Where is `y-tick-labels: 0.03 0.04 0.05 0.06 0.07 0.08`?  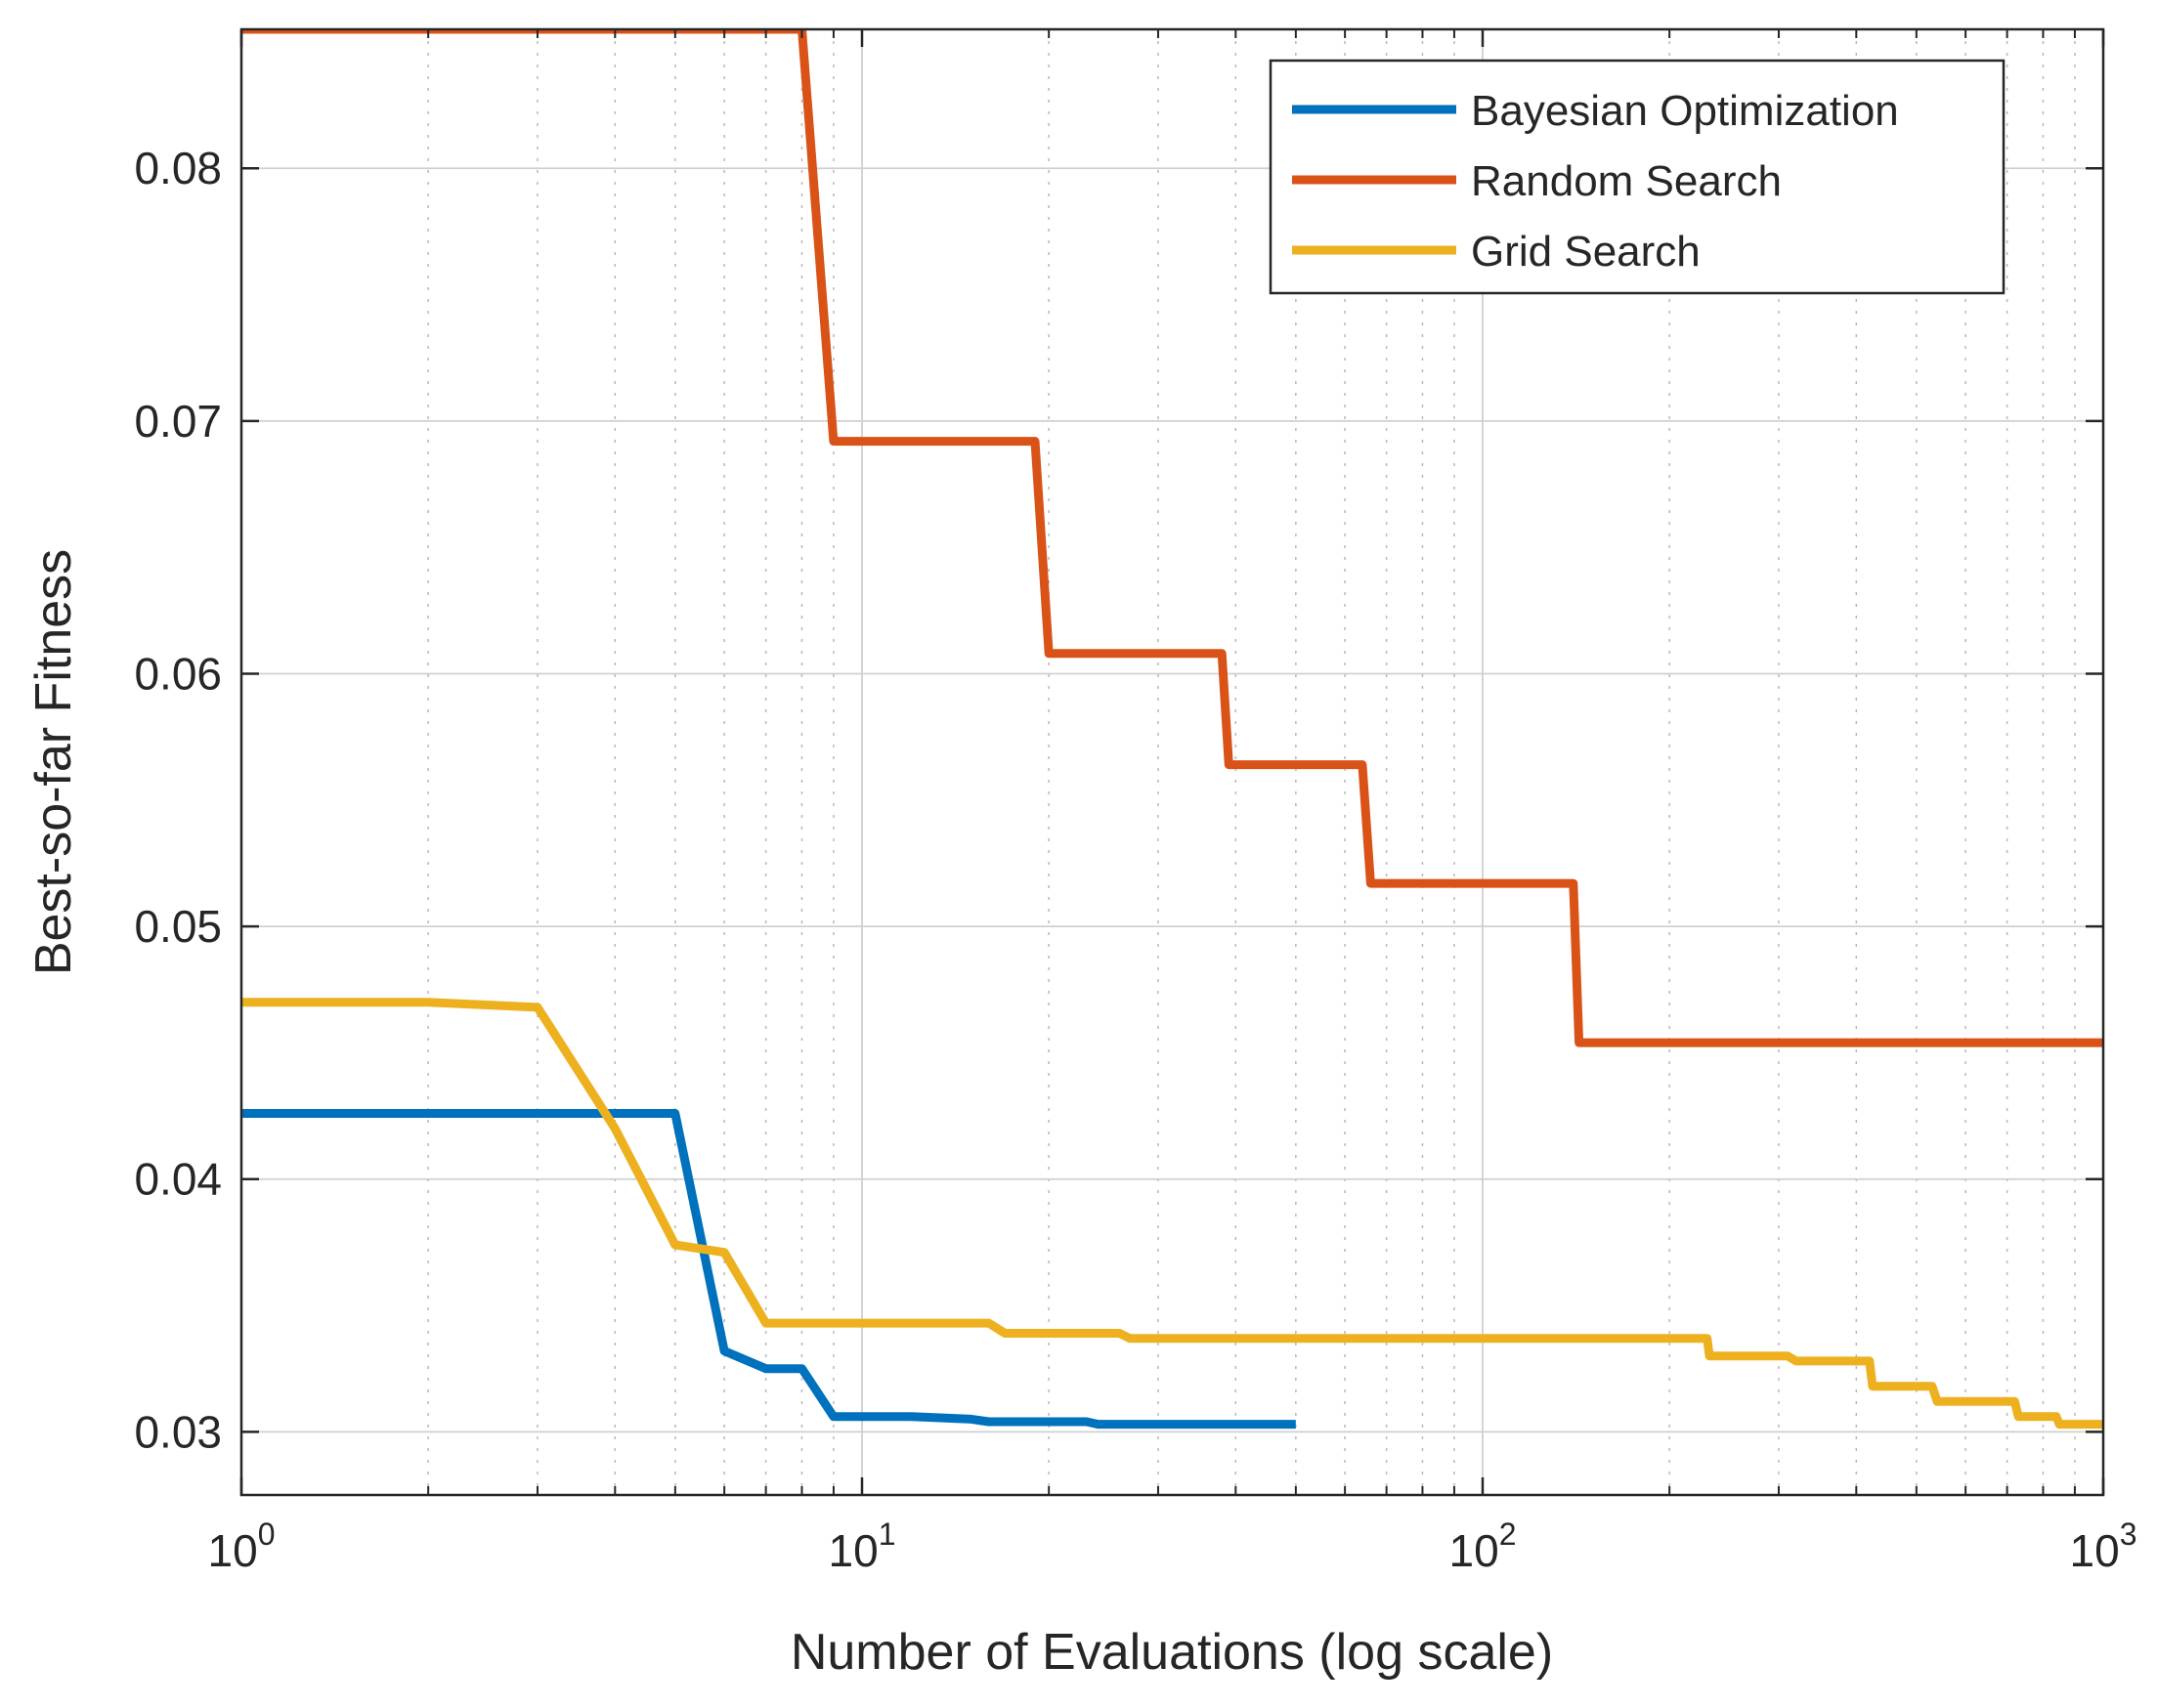 y-tick-labels: 0.03 0.04 0.05 0.06 0.07 0.08 is located at coordinates (178, 800).